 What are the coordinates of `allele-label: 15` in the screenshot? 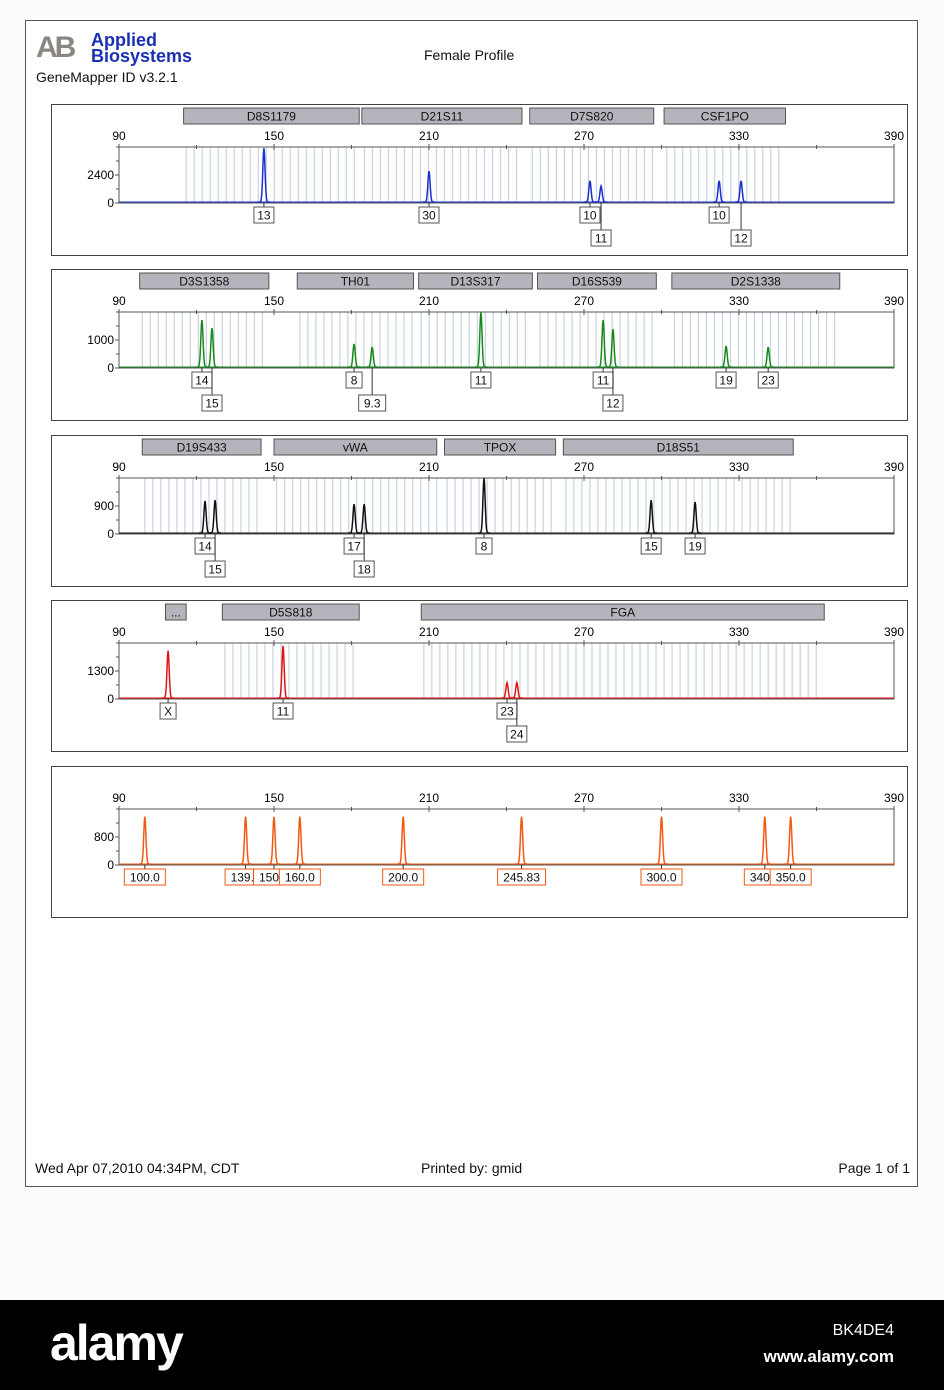 It's located at (651, 547).